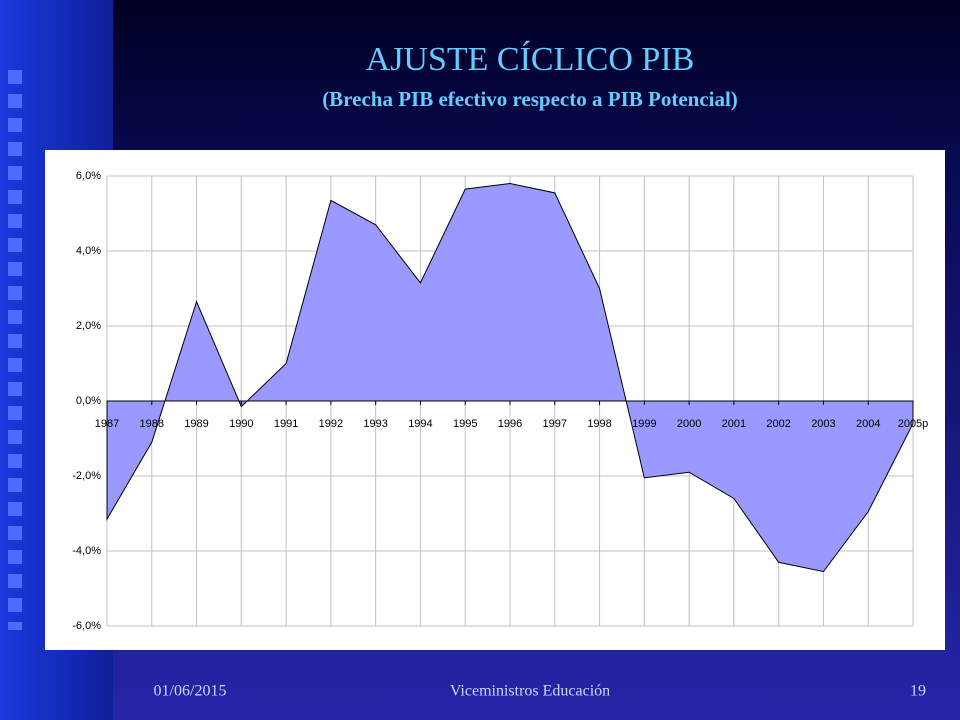 Image resolution: width=960 pixels, height=720 pixels. Describe the element at coordinates (868, 424) in the screenshot. I see `x-tick-label: 2004` at that location.